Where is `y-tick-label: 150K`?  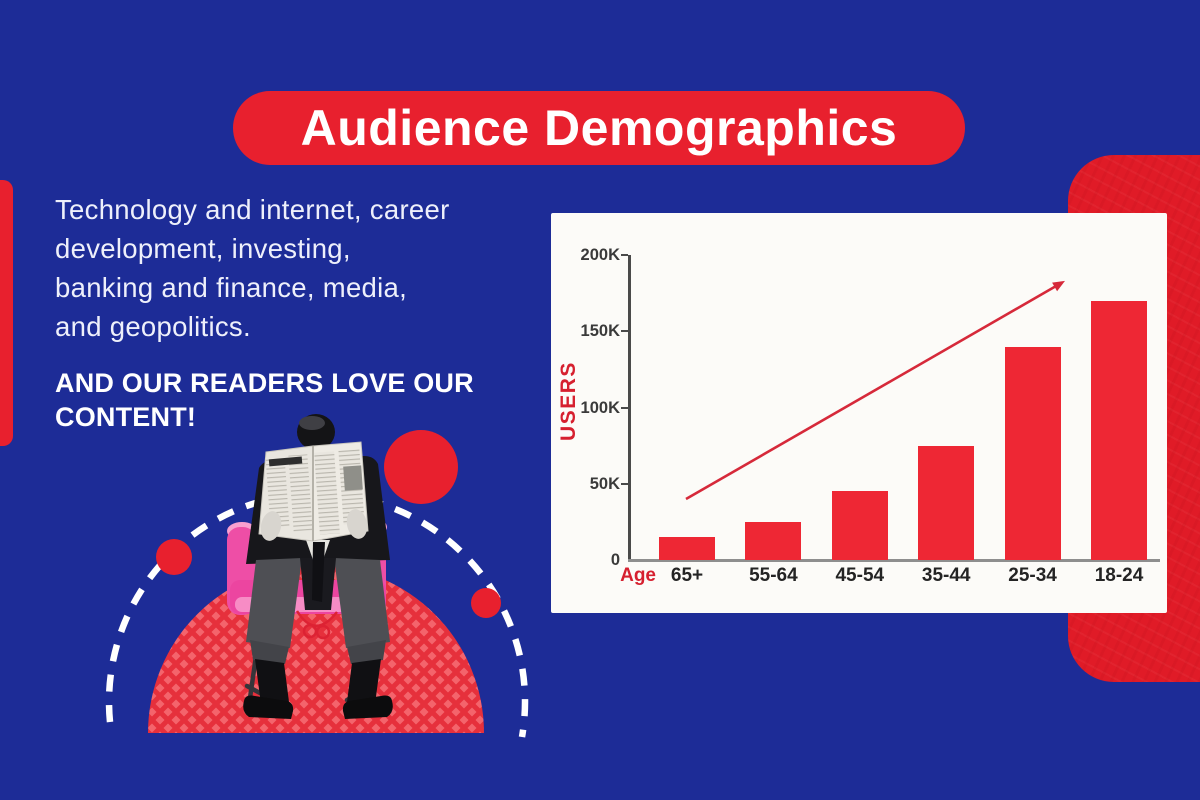
y-tick-label: 150K is located at coordinates (600, 331).